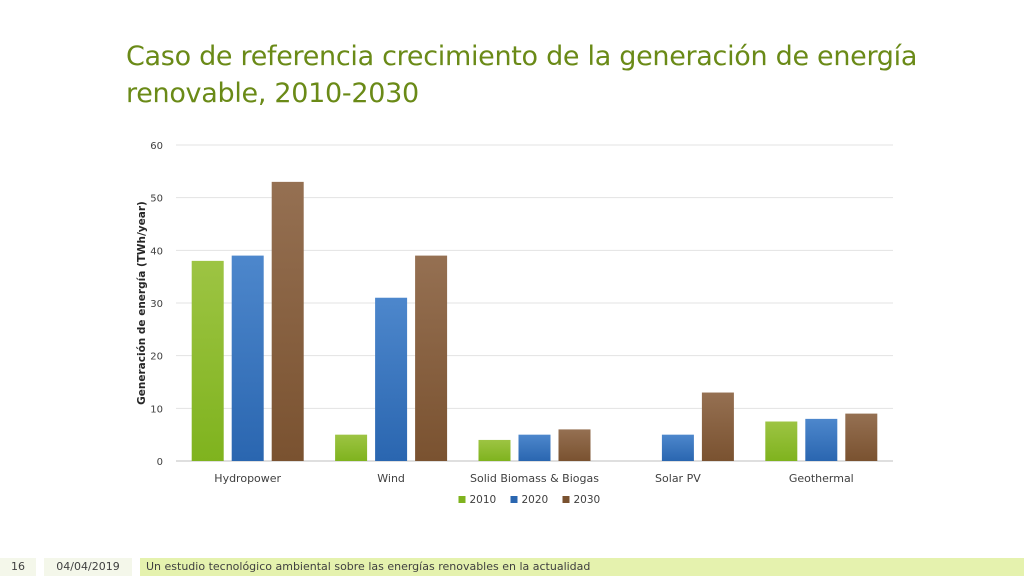 Image resolution: width=1024 pixels, height=576 pixels. Describe the element at coordinates (574, 445) in the screenshot. I see `bar-2030-solid-biomass-biogas` at that location.